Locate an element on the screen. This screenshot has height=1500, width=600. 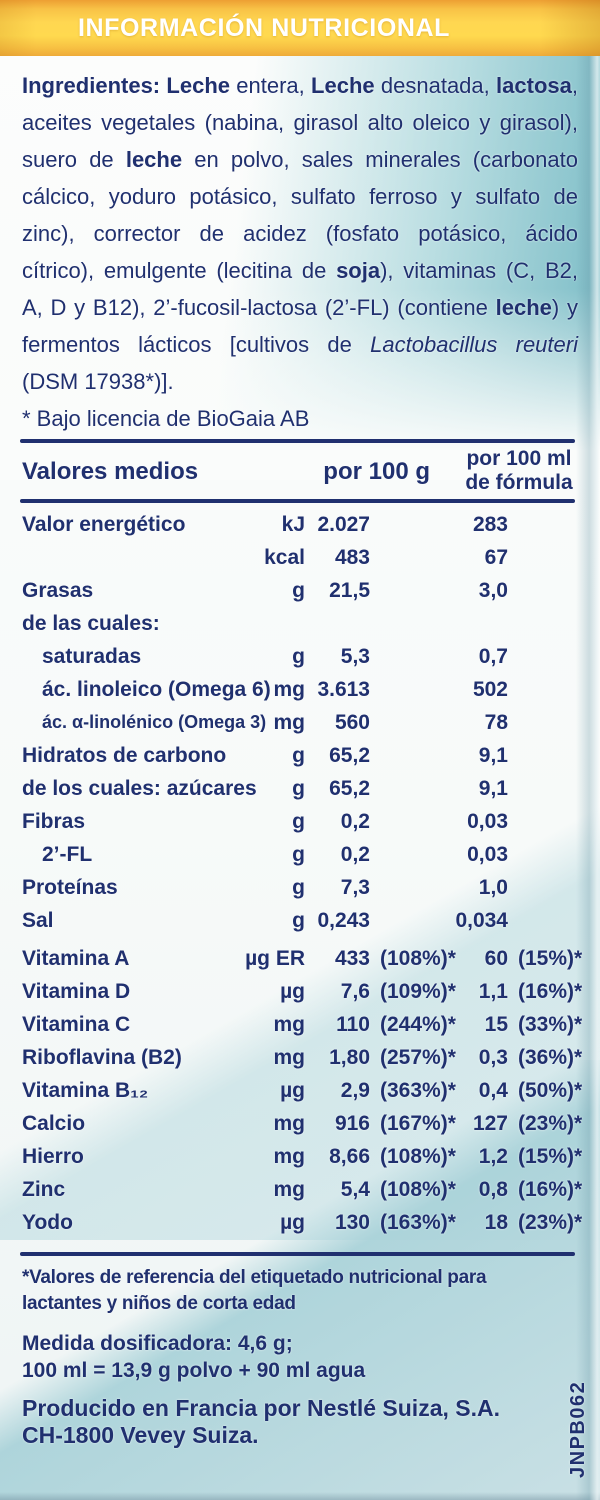
row-value-per-100ml: 0,8 is located at coordinates (493, 1189).